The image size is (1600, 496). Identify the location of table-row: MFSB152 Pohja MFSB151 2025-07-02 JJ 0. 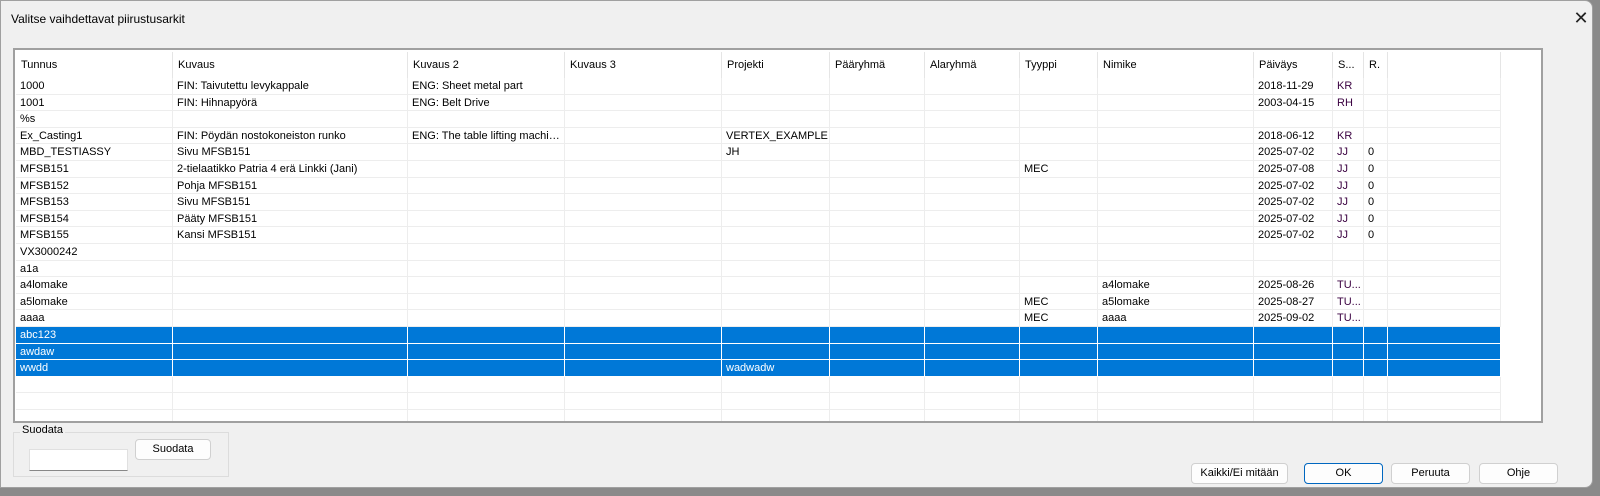
(758, 186).